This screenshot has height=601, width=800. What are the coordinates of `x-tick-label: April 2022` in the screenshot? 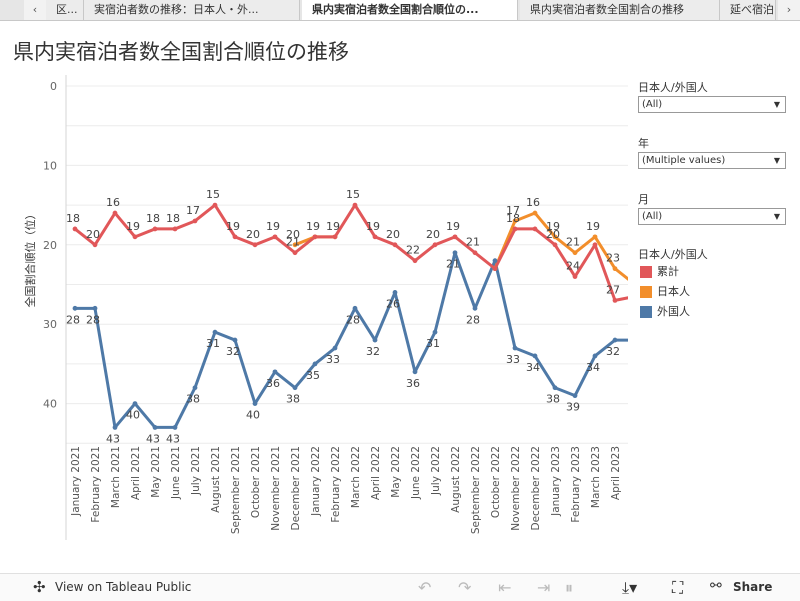 It's located at (376, 473).